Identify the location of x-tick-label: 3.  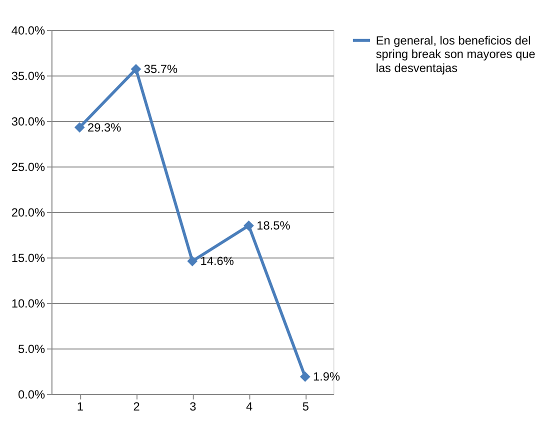
(193, 406).